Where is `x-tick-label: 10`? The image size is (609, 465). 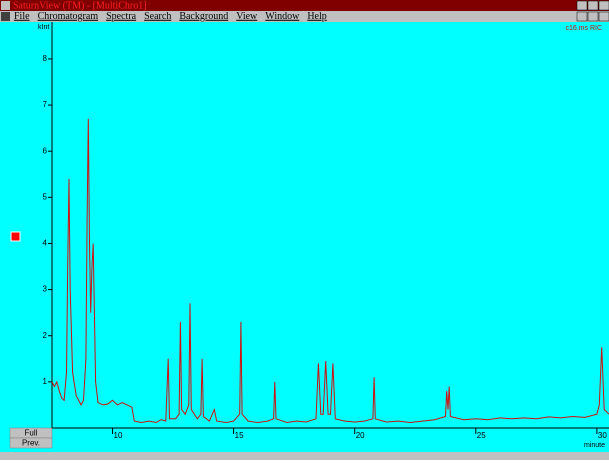 x-tick-label: 10 is located at coordinates (118, 435).